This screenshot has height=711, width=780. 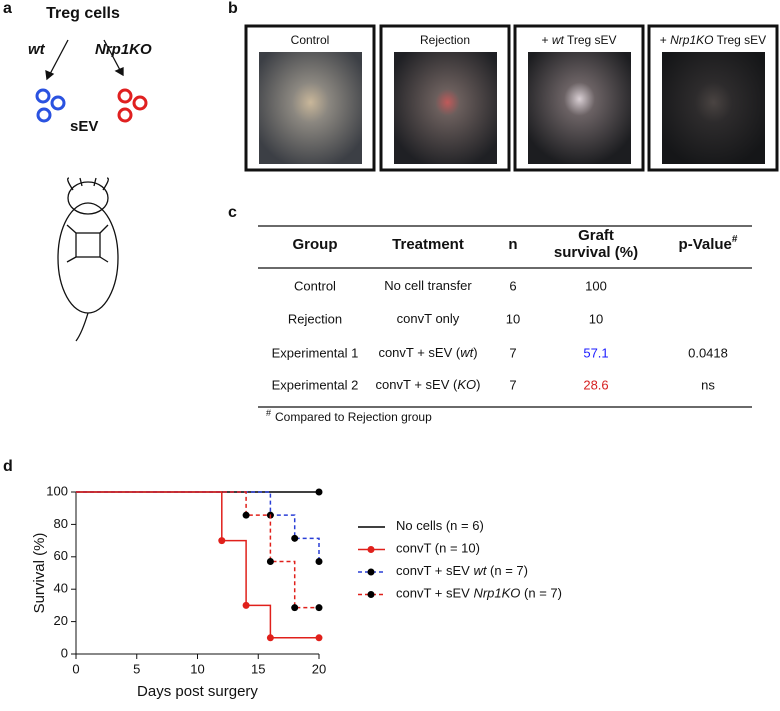 I want to click on table-cell-part: No cell transfer, so click(x=428, y=285).